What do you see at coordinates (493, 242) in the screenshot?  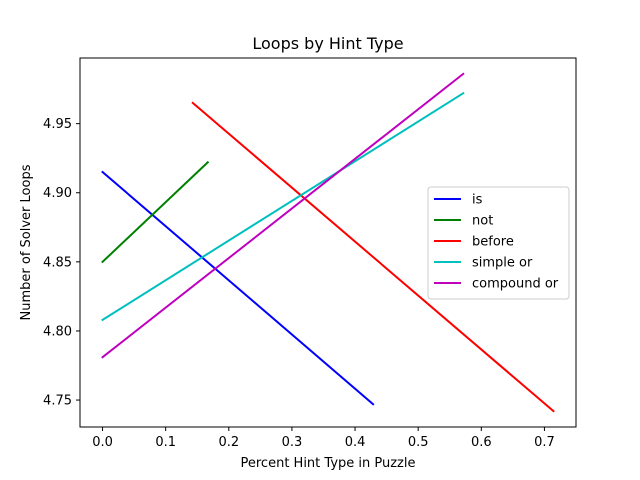 I see `legend-label: before` at bounding box center [493, 242].